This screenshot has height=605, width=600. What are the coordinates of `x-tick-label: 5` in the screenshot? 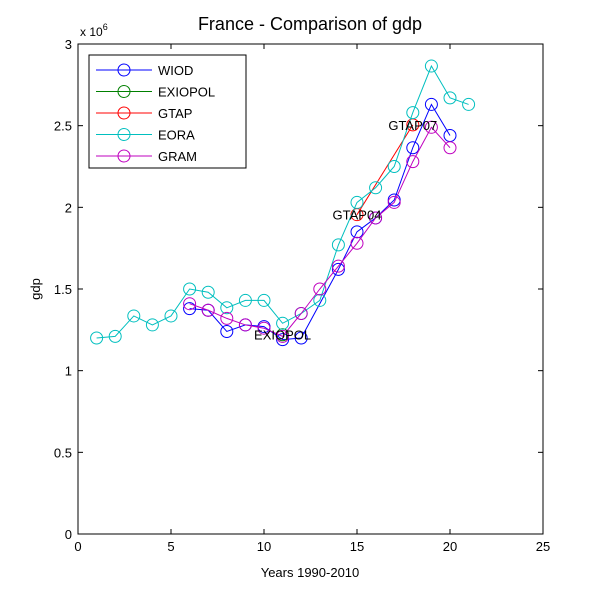 It's located at (170, 546).